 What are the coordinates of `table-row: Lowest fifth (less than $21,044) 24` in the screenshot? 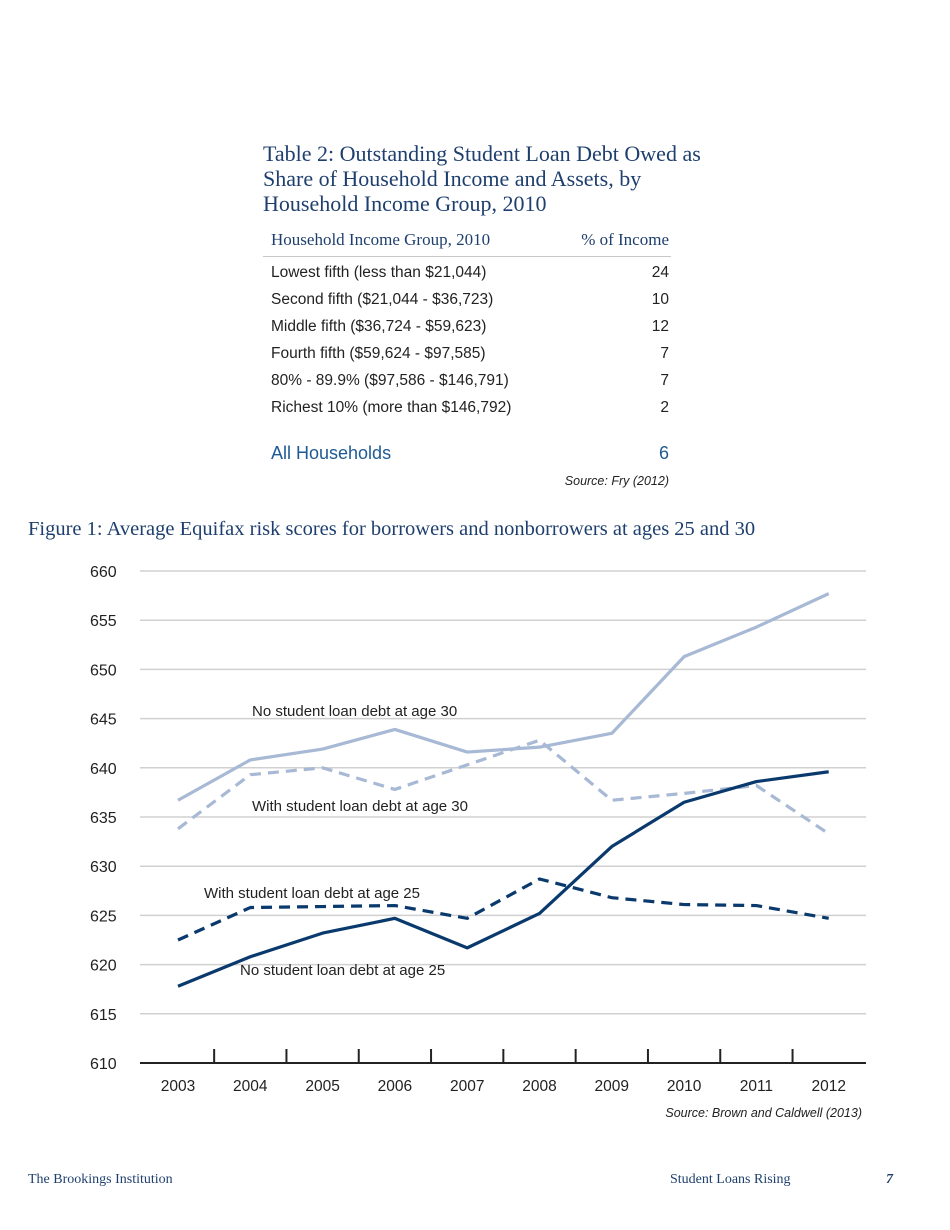 It's located at (467, 272).